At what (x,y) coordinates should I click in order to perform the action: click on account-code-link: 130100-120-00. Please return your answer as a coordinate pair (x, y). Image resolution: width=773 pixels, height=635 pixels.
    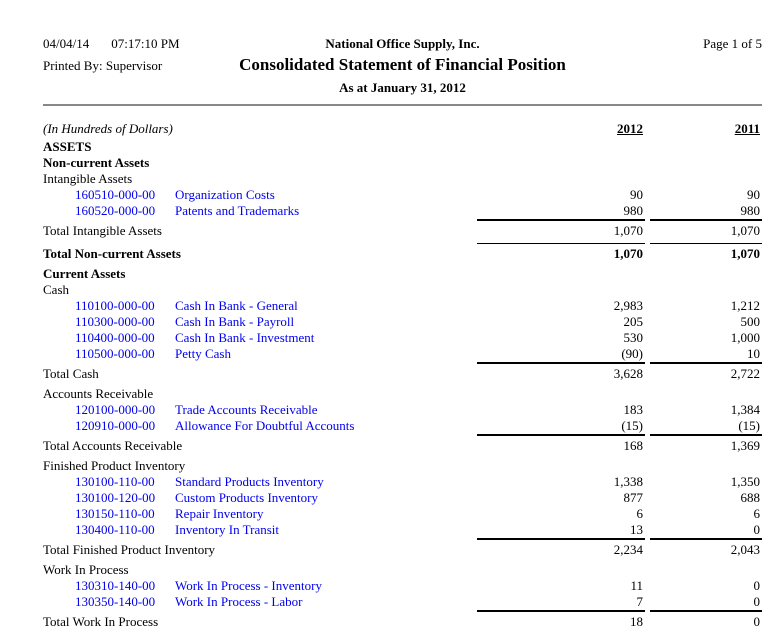
    Looking at the image, I should click on (115, 497).